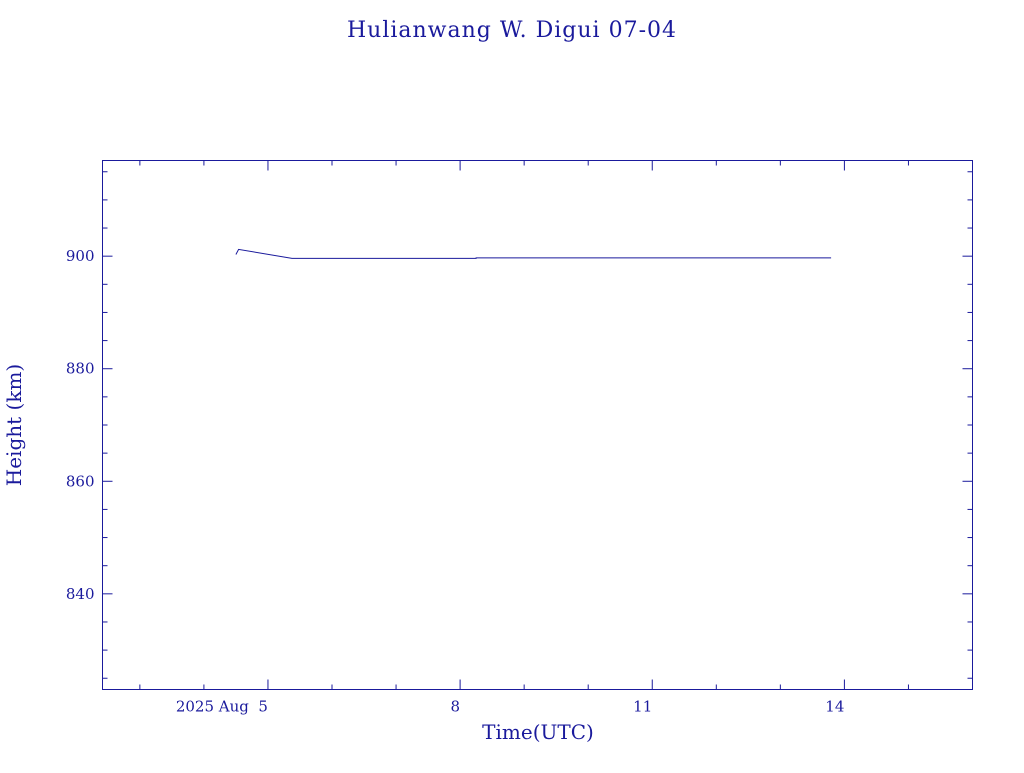 This screenshot has width=1024, height=773. I want to click on series-line, so click(533, 253).